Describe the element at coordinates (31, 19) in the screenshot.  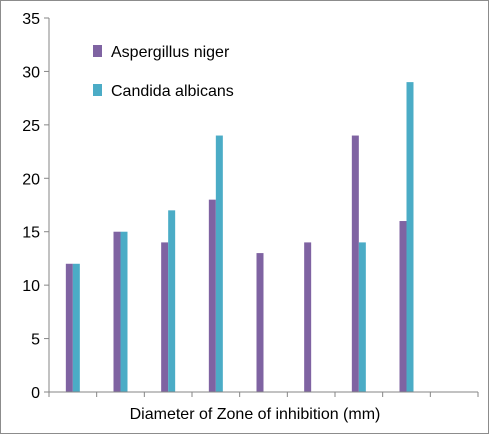
I see `y-tick-label: 35` at that location.